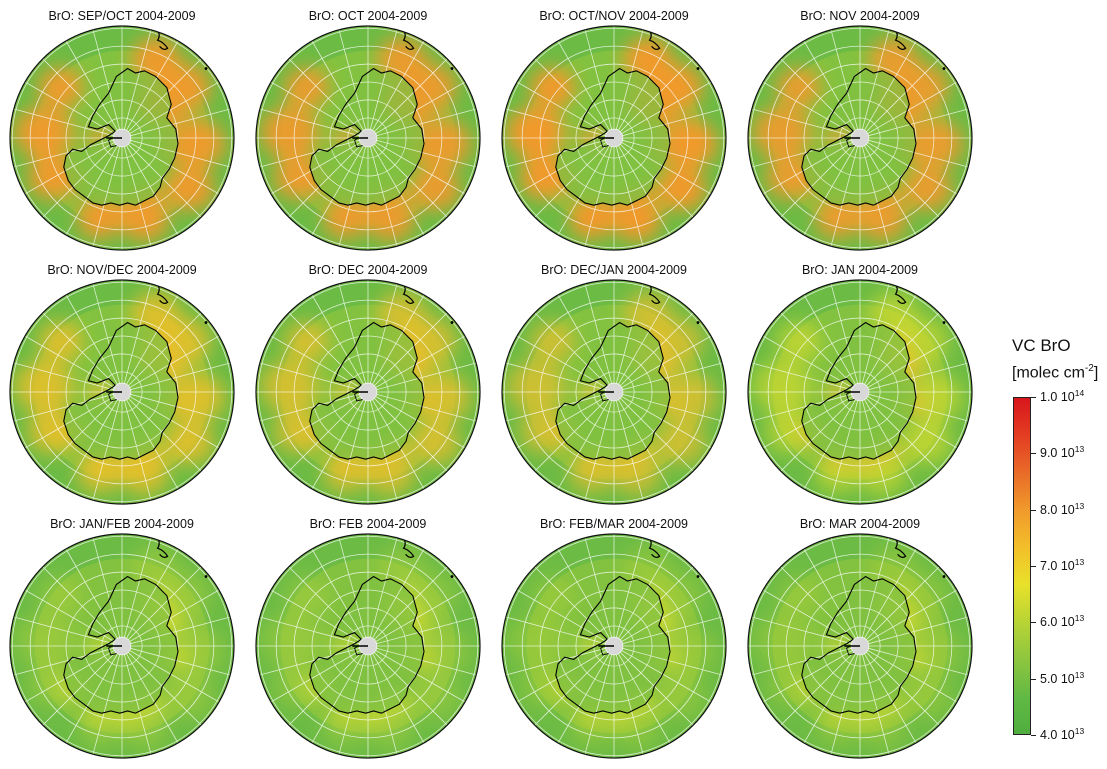  I want to click on colorbar-tick-label: 8.0 1013, so click(1062, 509).